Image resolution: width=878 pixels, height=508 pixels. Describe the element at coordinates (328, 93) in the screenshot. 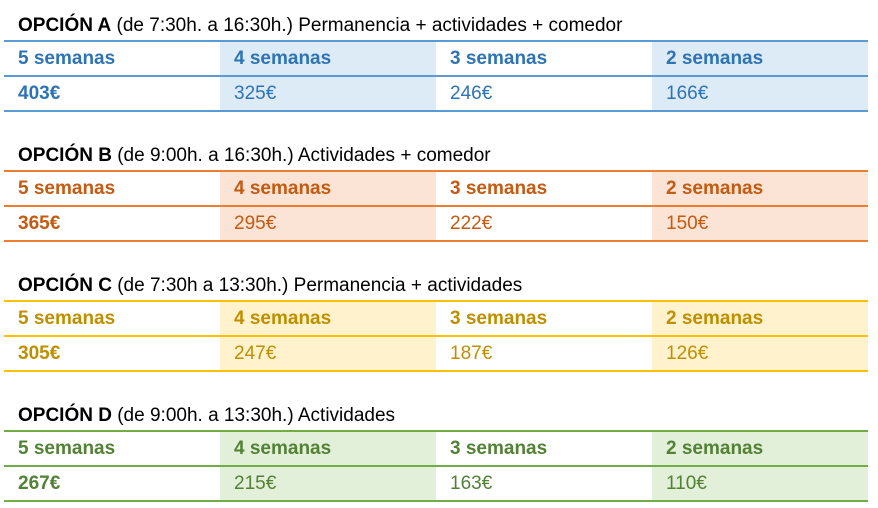

I see `price-cell: 325€` at that location.